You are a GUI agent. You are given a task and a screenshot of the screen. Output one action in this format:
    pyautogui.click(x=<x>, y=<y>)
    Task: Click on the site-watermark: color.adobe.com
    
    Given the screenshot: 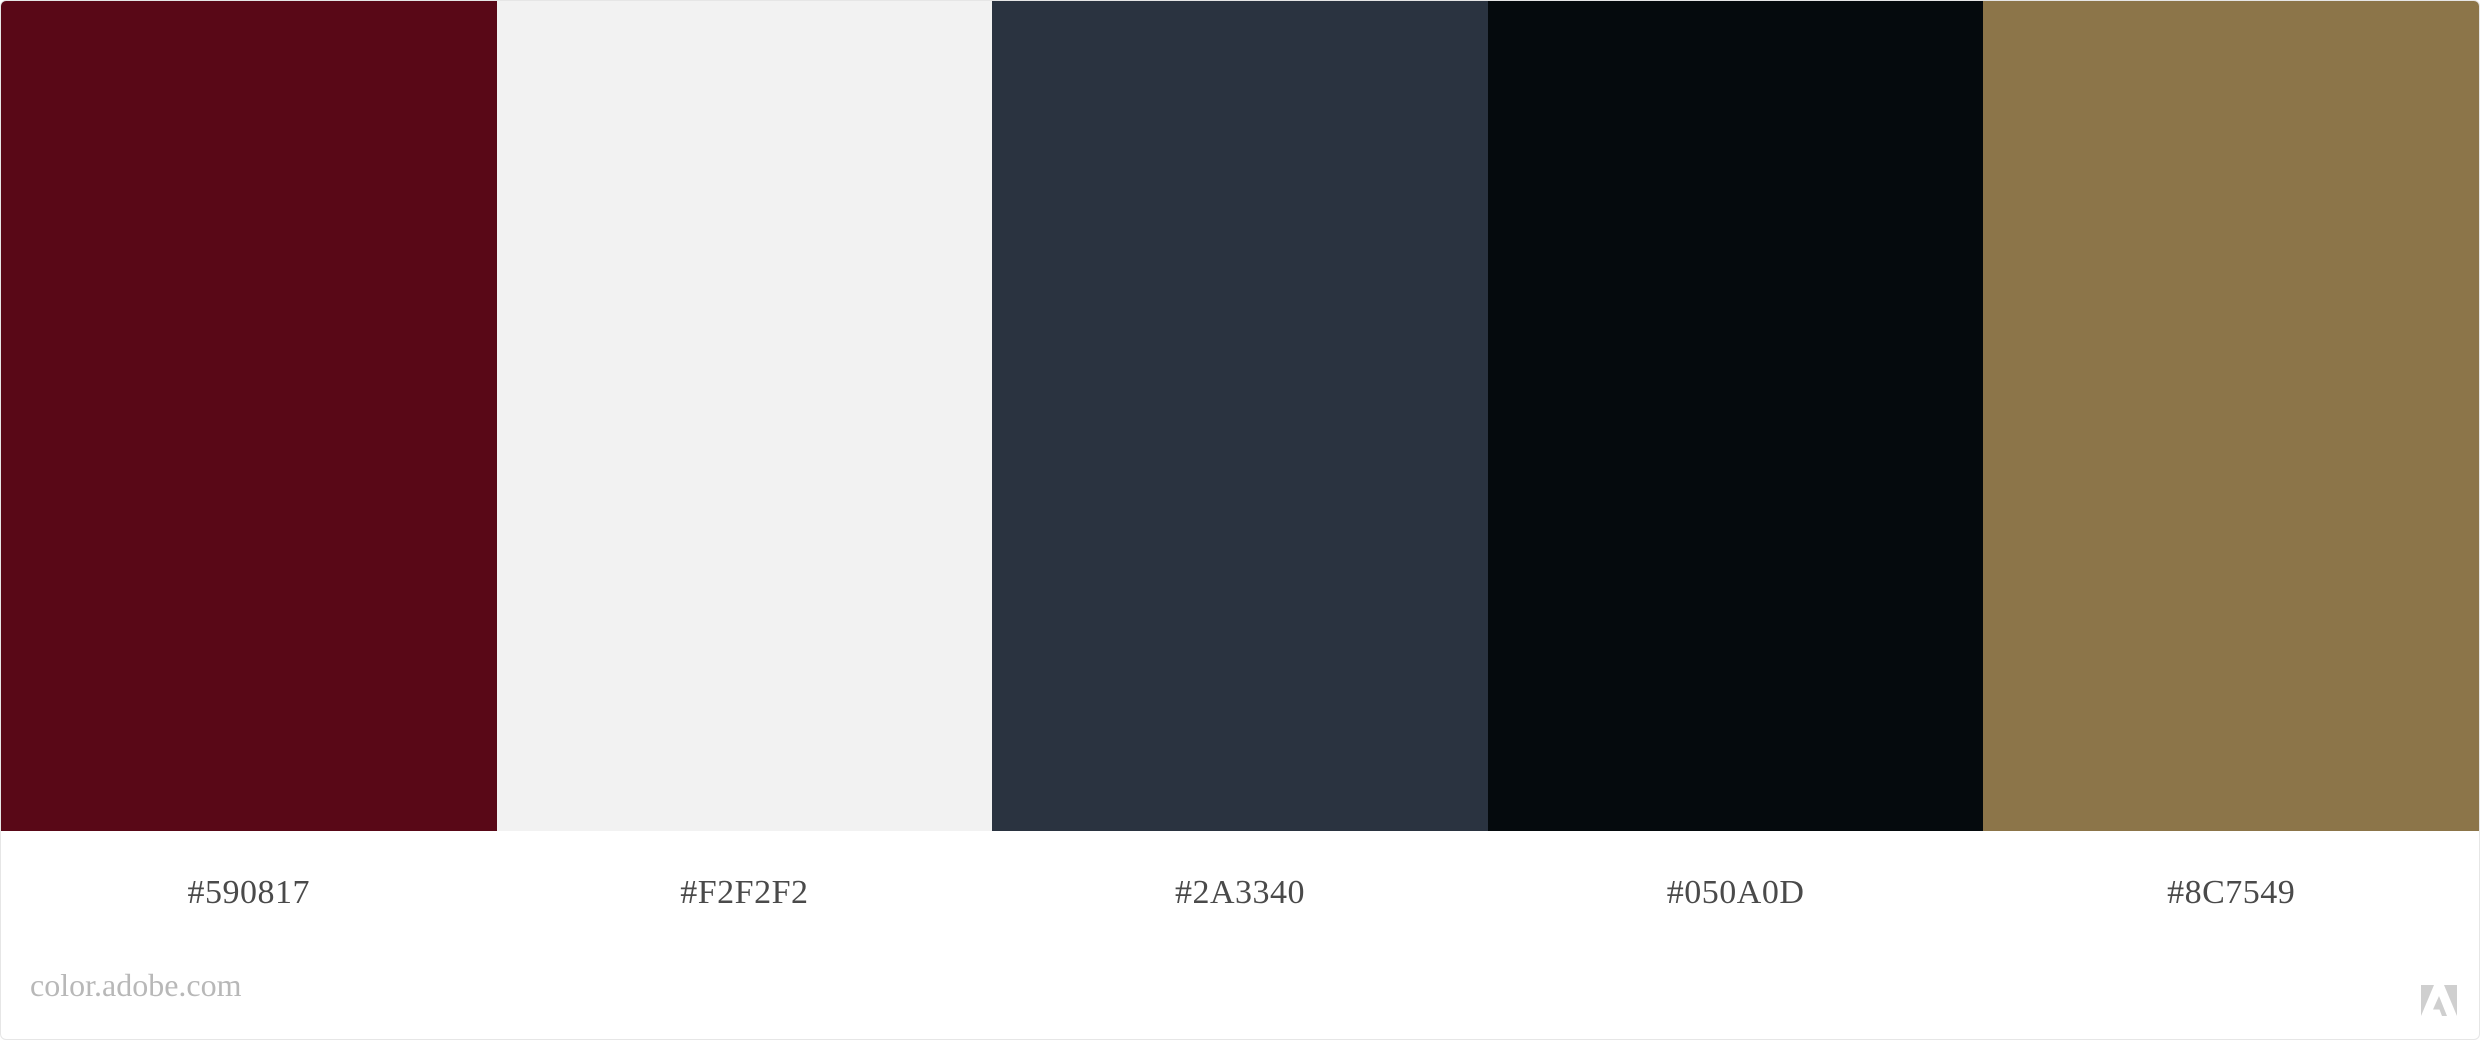 What is the action you would take?
    pyautogui.click(x=136, y=985)
    